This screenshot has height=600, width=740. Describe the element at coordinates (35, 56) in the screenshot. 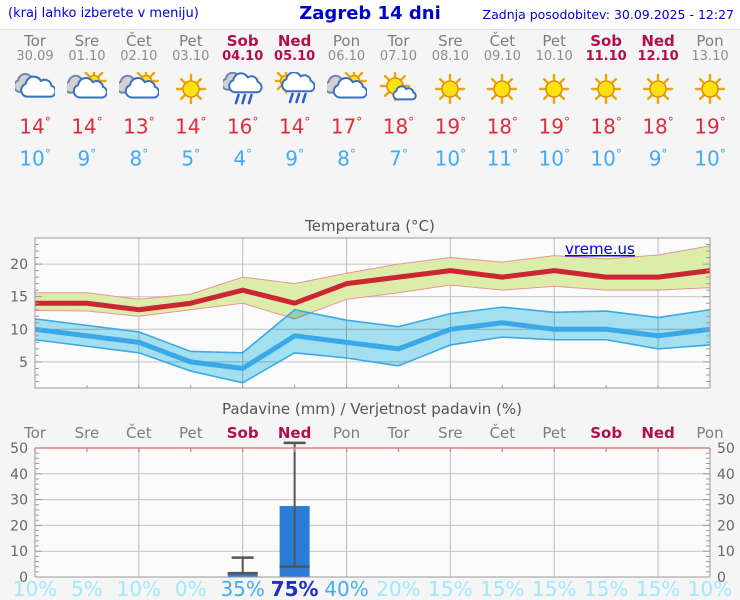

I see `day-date-label: 30.09` at that location.